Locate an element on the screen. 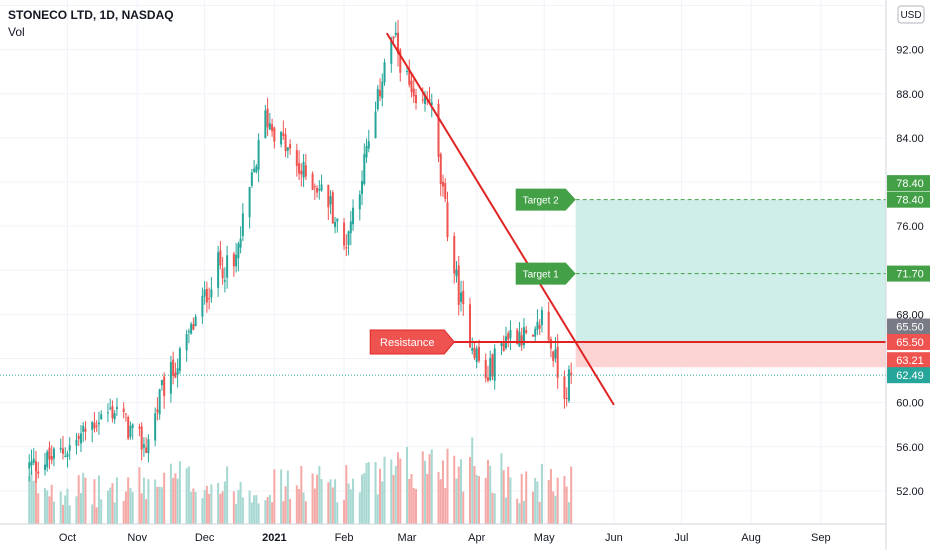 The height and width of the screenshot is (550, 932). price-tick: 68.00 is located at coordinates (910, 315).